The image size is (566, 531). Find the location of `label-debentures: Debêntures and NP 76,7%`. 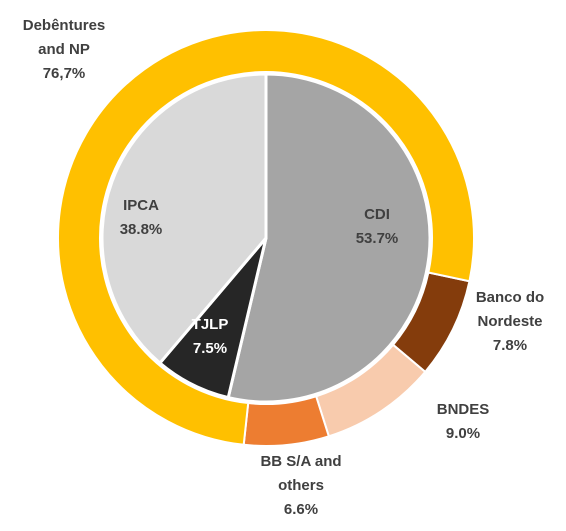

label-debentures: Debêntures and NP 76,7% is located at coordinates (64, 50).